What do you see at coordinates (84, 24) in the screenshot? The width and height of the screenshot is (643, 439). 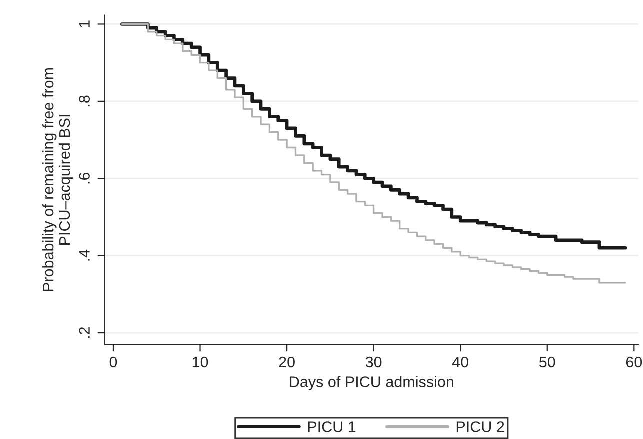 I see `y-tick-label: 1` at bounding box center [84, 24].